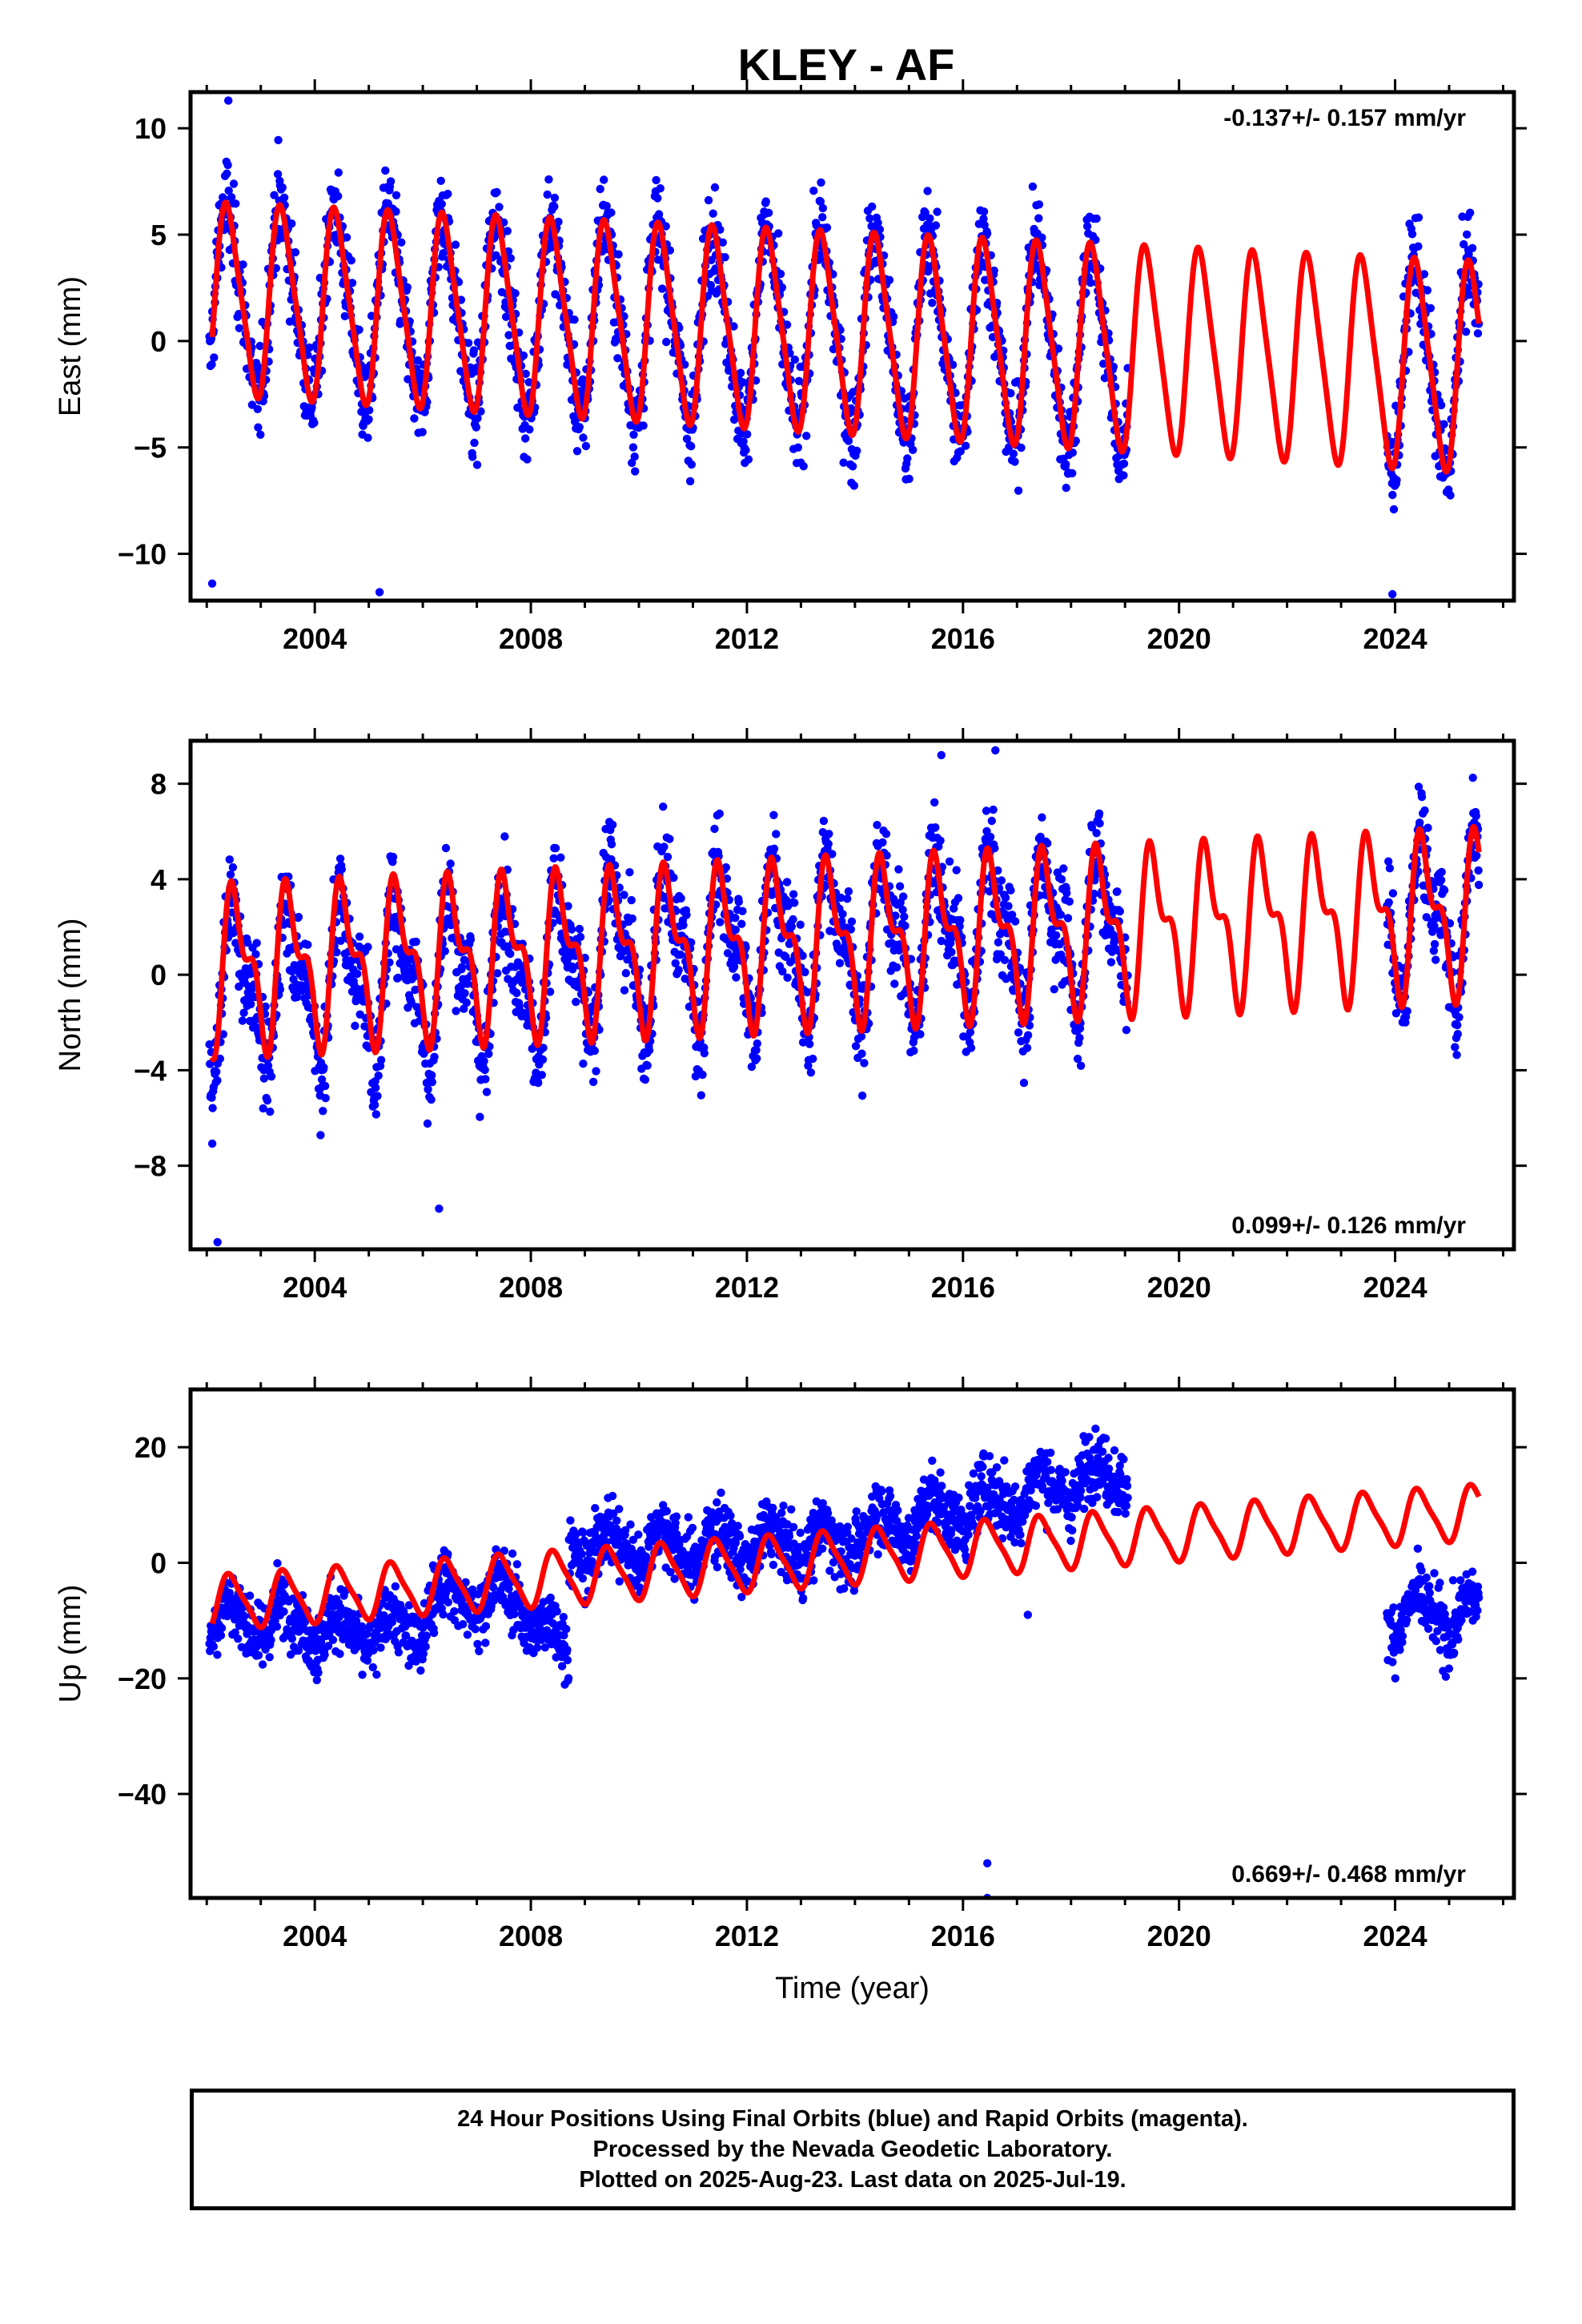 The height and width of the screenshot is (2324, 1582). Describe the element at coordinates (315, 638) in the screenshot. I see `x-tick-label: 2004` at that location.